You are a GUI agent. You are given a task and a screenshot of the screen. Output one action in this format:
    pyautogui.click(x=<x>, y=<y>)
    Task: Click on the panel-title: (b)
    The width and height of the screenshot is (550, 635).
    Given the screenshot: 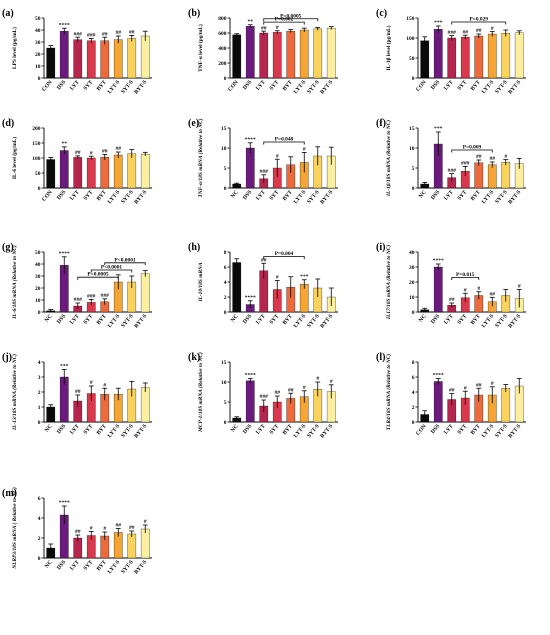 What is the action you would take?
    pyautogui.click(x=194, y=13)
    